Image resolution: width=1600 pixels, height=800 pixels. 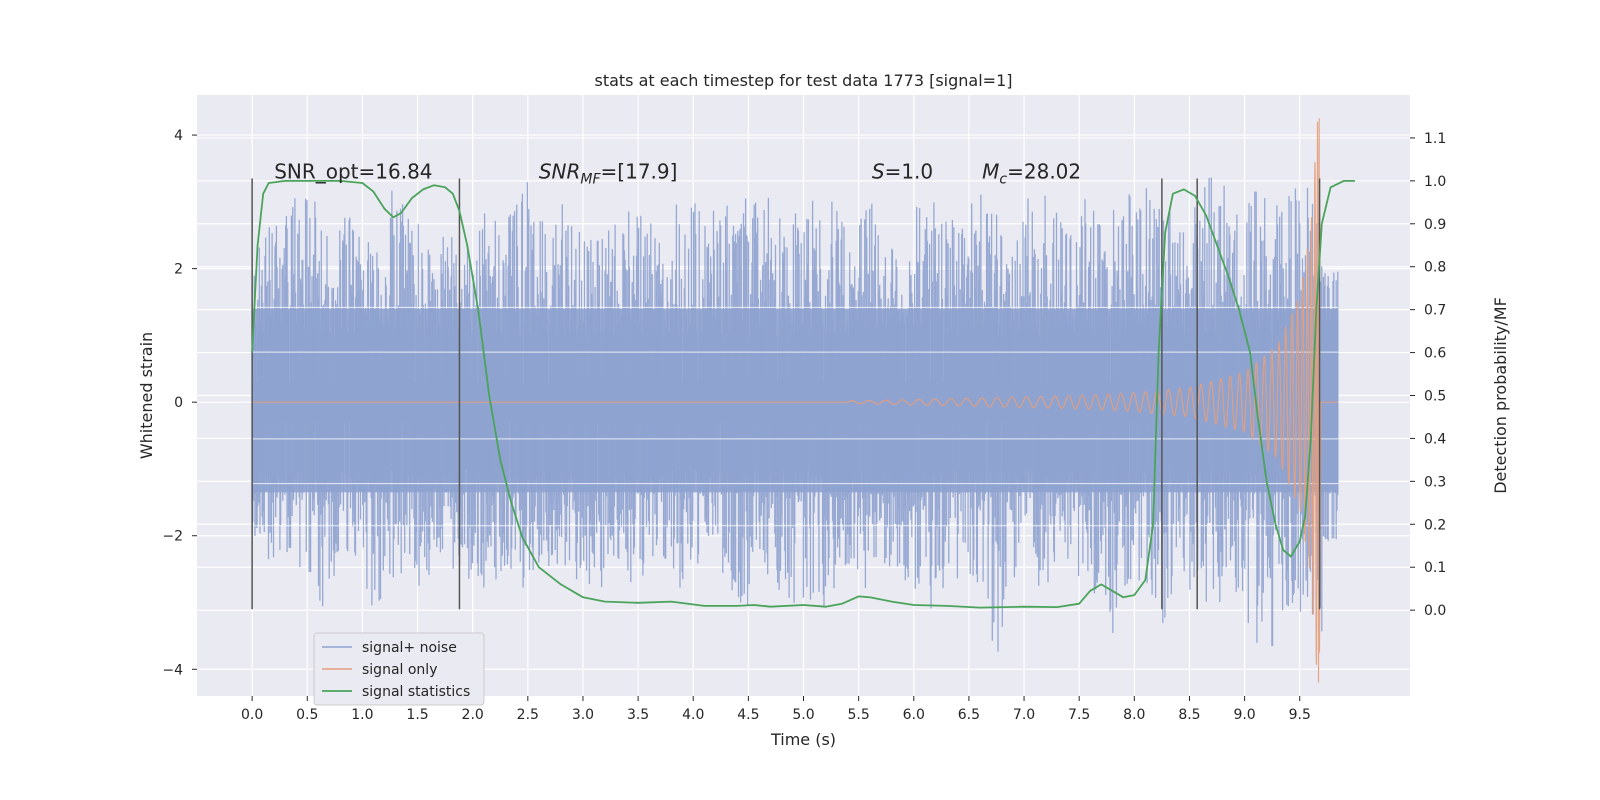 What do you see at coordinates (914, 715) in the screenshot?
I see `x-tick-label: 6.0` at bounding box center [914, 715].